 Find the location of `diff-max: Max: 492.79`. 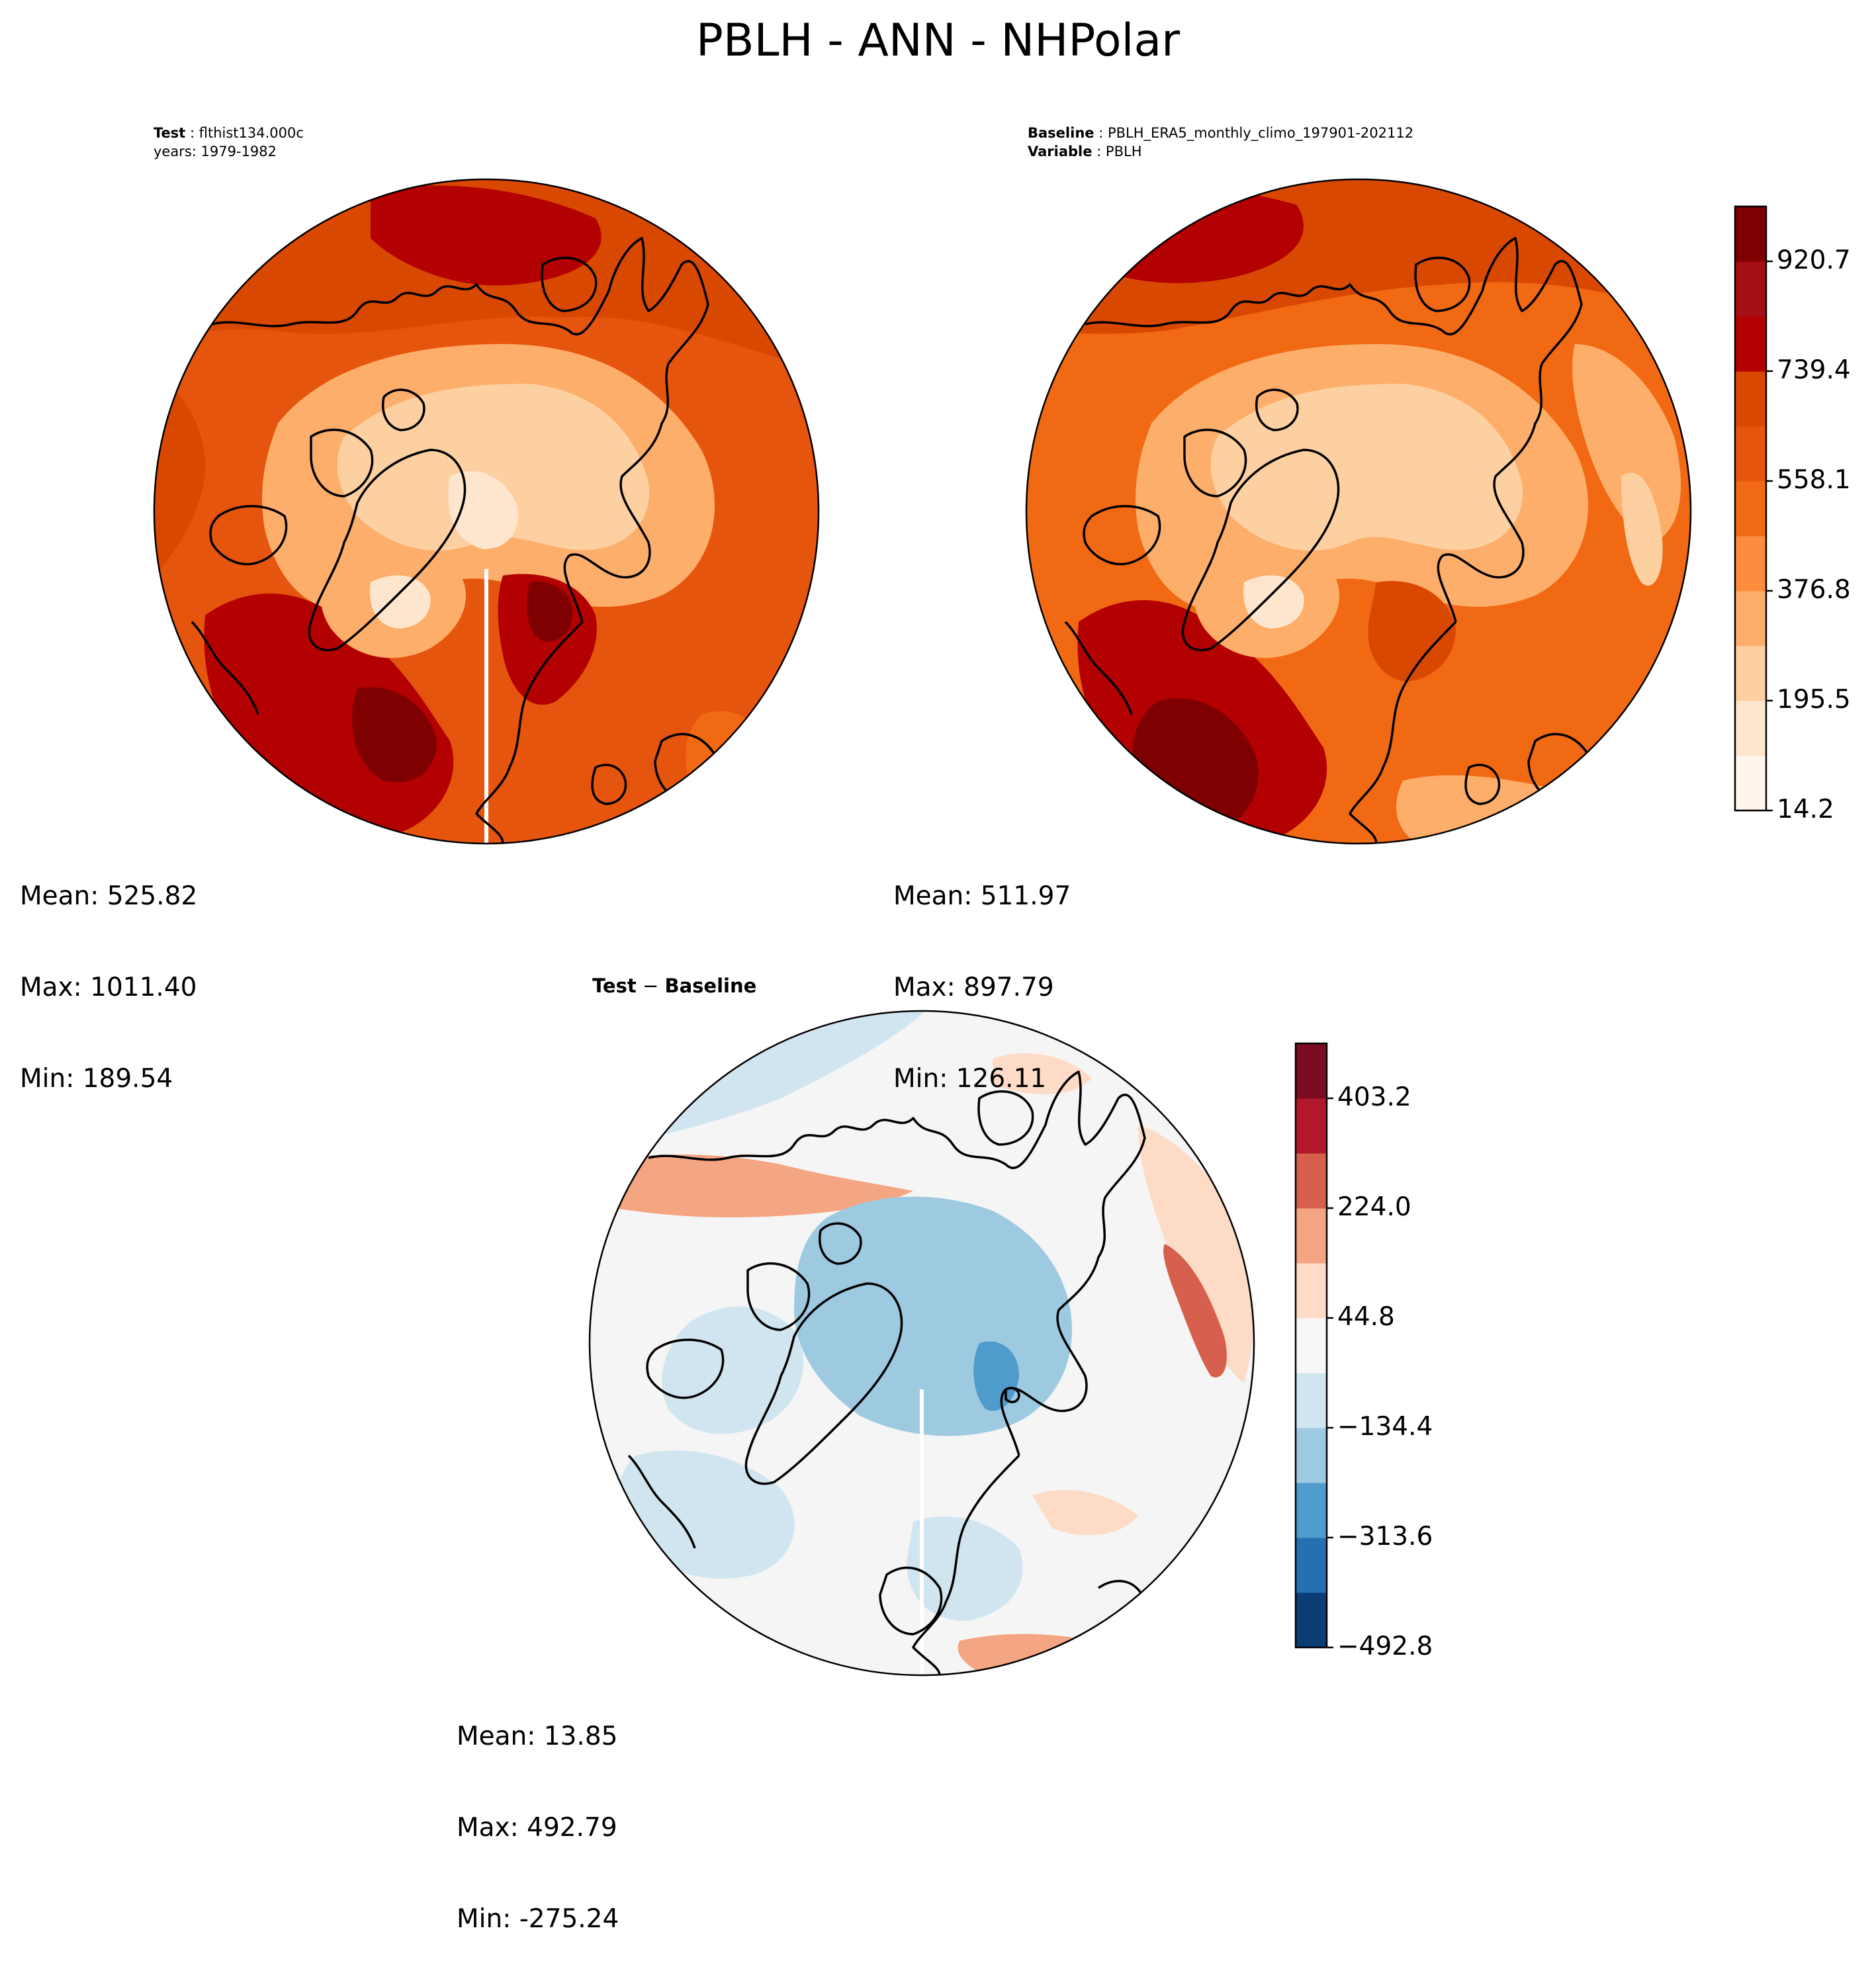

diff-max: Max: 492.79 is located at coordinates (537, 1828).